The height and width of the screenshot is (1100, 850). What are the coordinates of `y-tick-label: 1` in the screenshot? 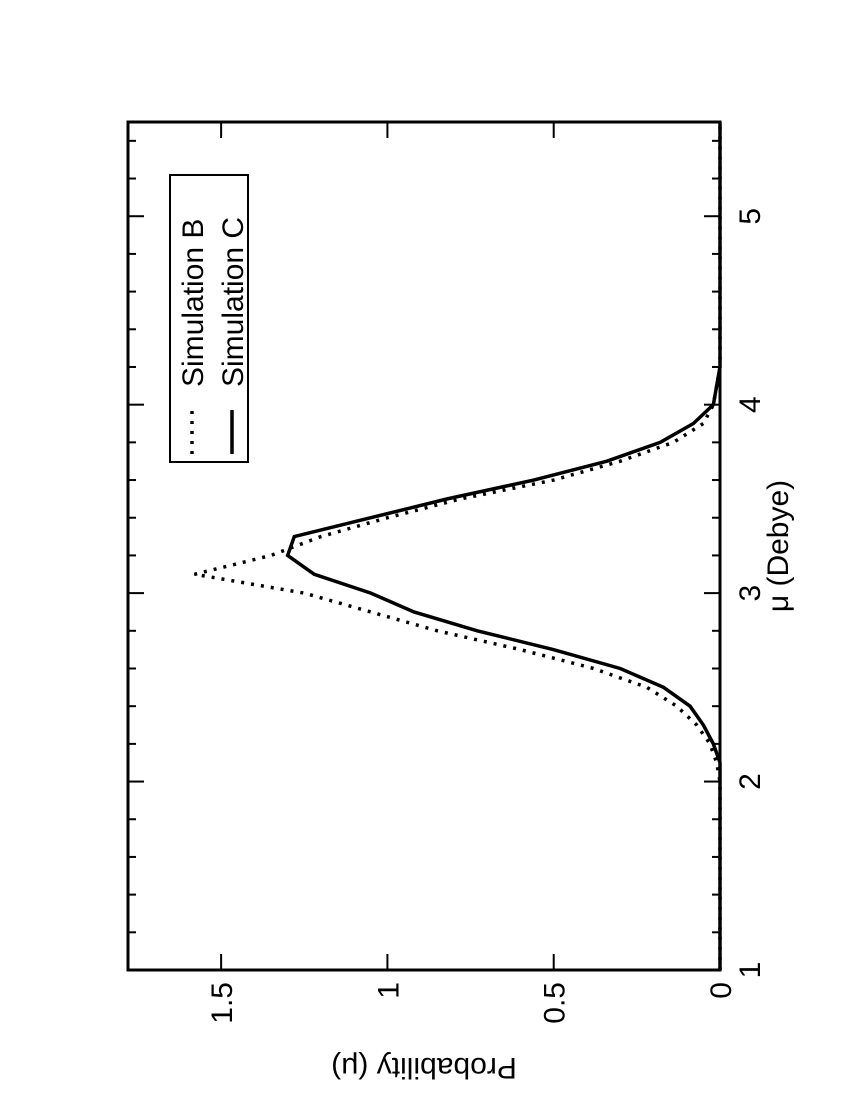 It's located at (388, 990).